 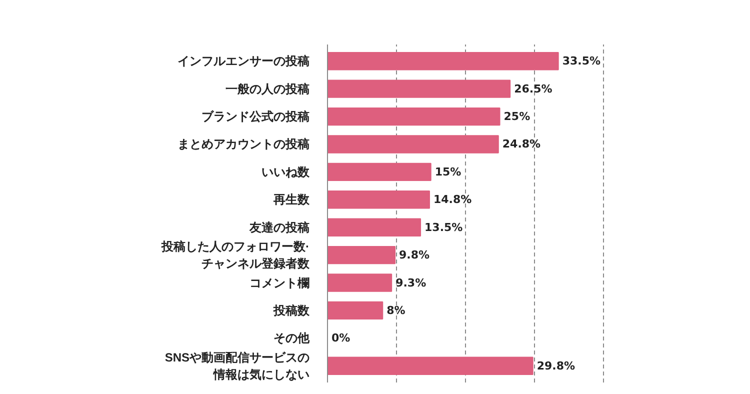 What do you see at coordinates (443, 227) in the screenshot?
I see `data-label: 13.5%` at bounding box center [443, 227].